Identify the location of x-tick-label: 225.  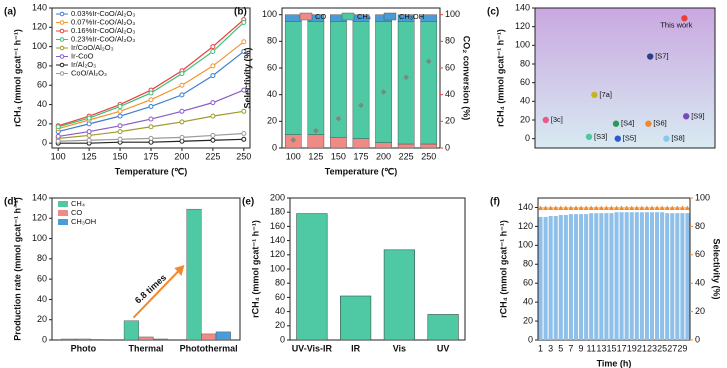
(406, 156).